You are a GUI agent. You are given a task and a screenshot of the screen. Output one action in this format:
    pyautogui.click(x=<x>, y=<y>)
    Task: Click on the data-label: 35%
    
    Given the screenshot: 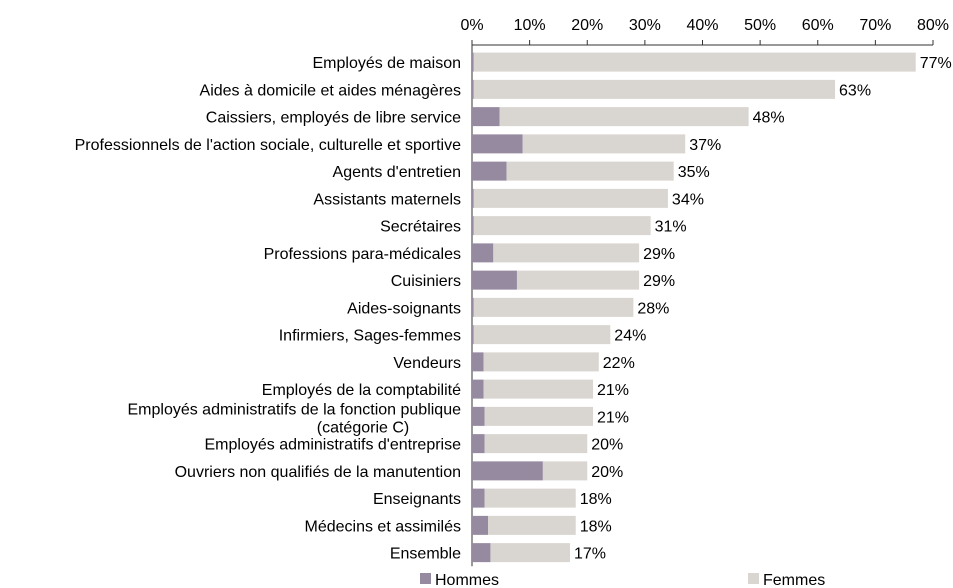 What is the action you would take?
    pyautogui.click(x=694, y=172)
    